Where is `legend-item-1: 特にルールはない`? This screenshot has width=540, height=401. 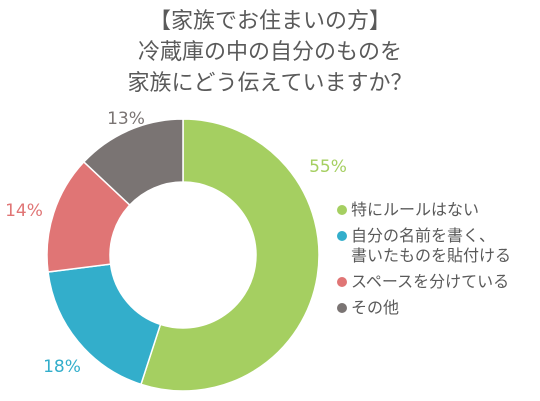 legend-item-1: 特にルールはない is located at coordinates (424, 210).